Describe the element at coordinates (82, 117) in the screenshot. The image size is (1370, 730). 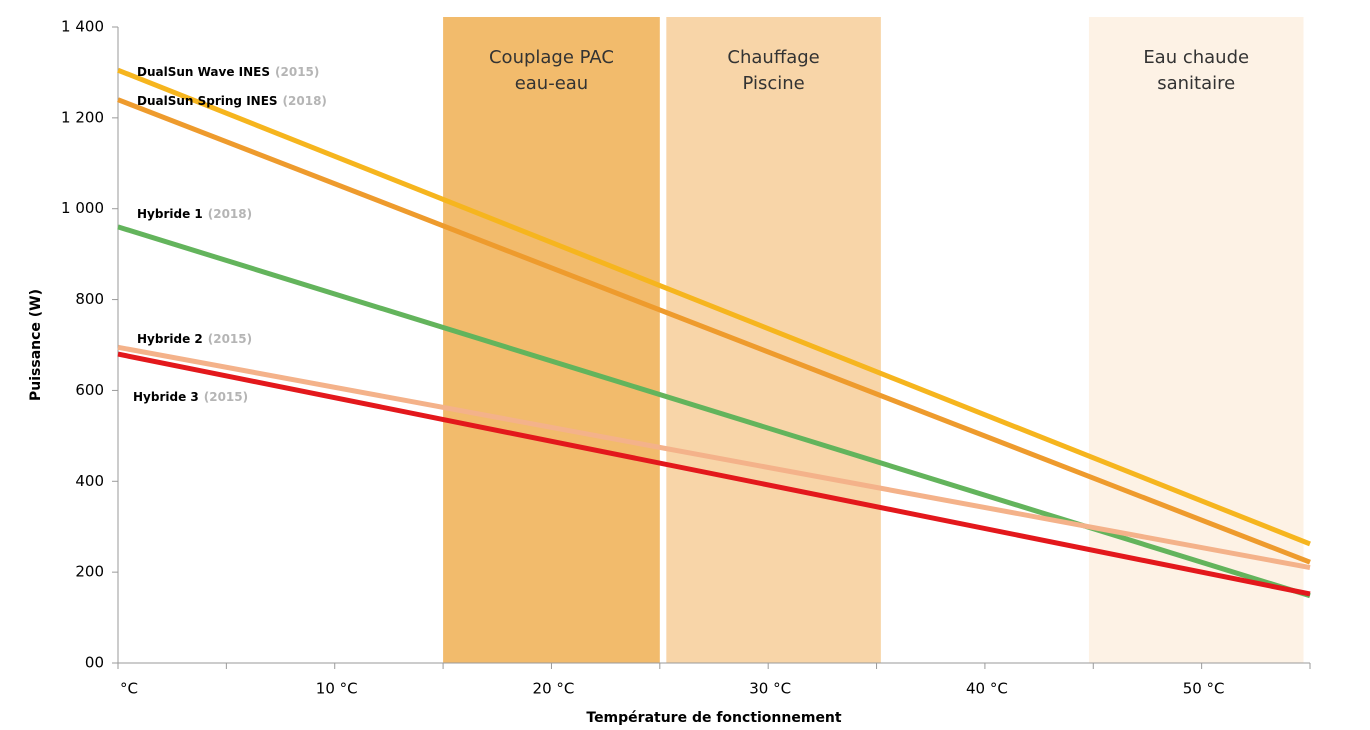
I see `y-tick-label: 1 200` at that location.